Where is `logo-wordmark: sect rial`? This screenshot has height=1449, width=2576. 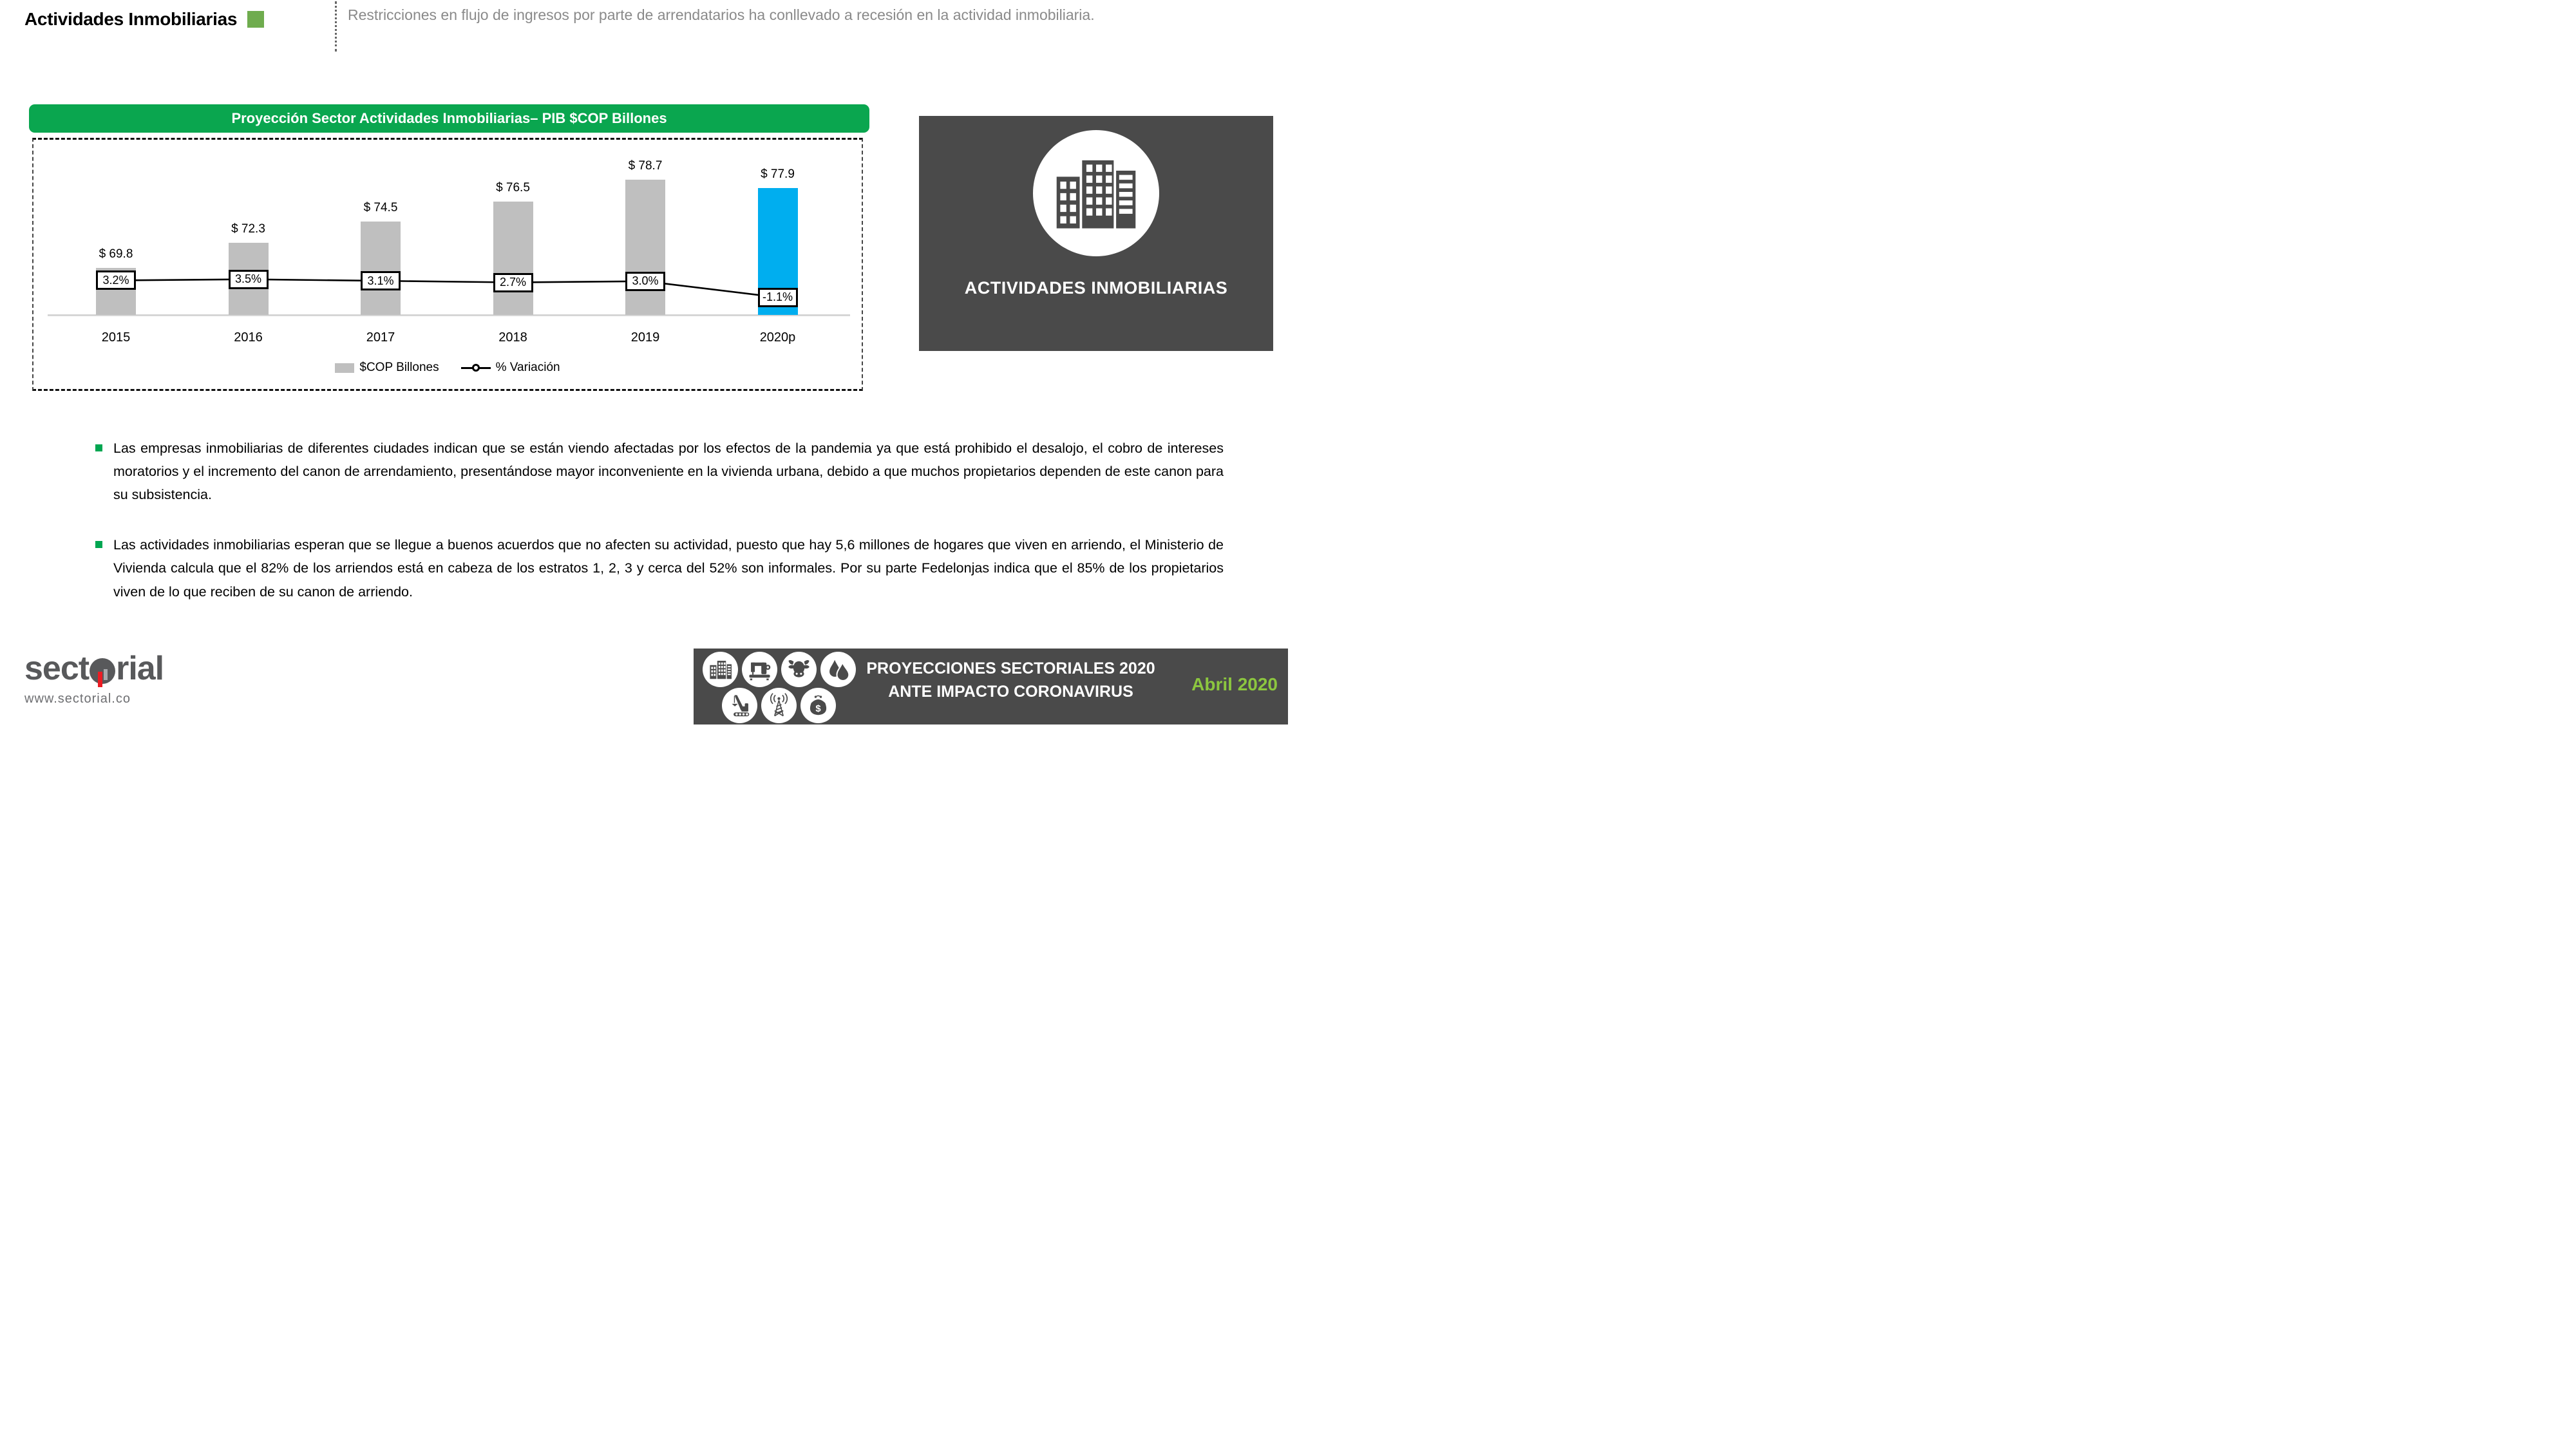
logo-wordmark: sect rial is located at coordinates (94, 668).